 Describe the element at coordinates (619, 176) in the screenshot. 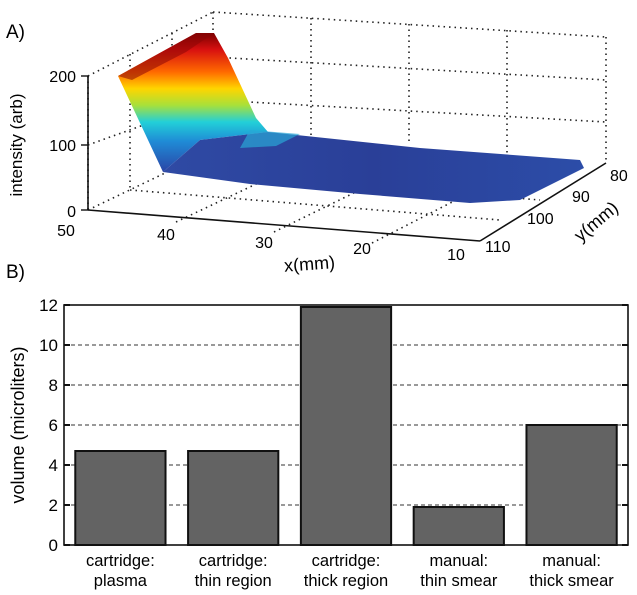

I see `y-tick-label: 80` at that location.